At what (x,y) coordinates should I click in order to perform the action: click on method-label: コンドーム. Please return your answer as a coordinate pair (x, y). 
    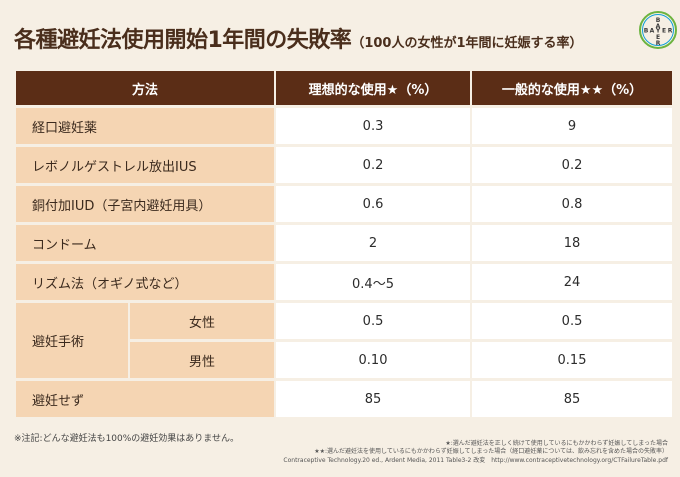
    Looking at the image, I should click on (145, 243).